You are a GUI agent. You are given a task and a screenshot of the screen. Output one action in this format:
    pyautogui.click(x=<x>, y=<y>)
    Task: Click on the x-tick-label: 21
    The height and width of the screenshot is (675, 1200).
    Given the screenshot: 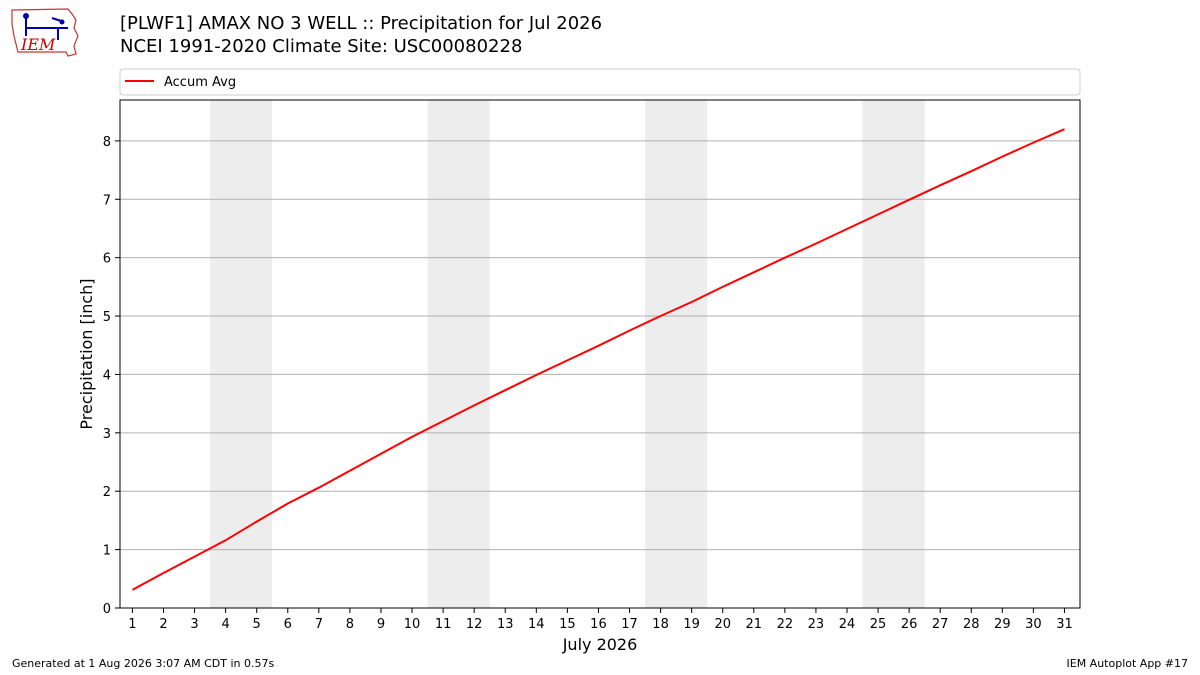 What is the action you would take?
    pyautogui.click(x=754, y=624)
    